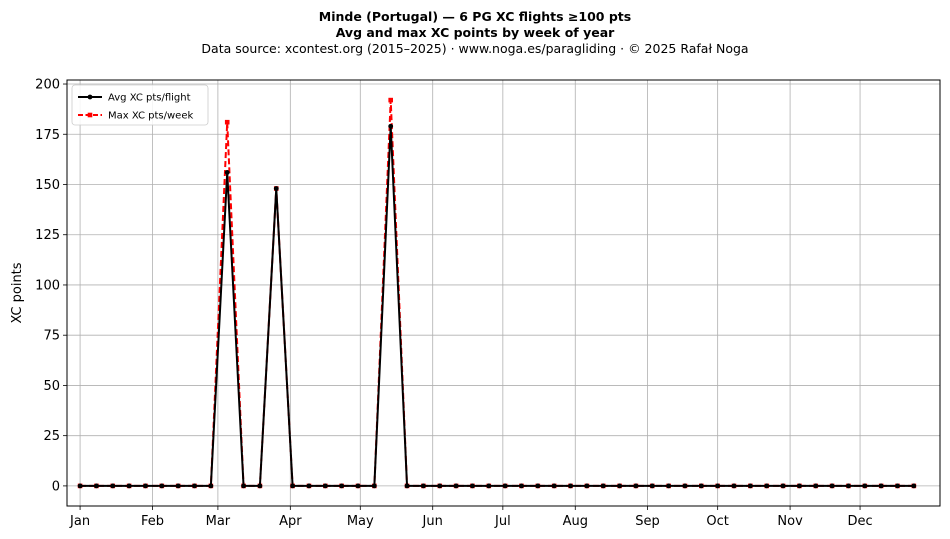 Image resolution: width=950 pixels, height=539 pixels. I want to click on x-tick-label: Apr, so click(290, 521).